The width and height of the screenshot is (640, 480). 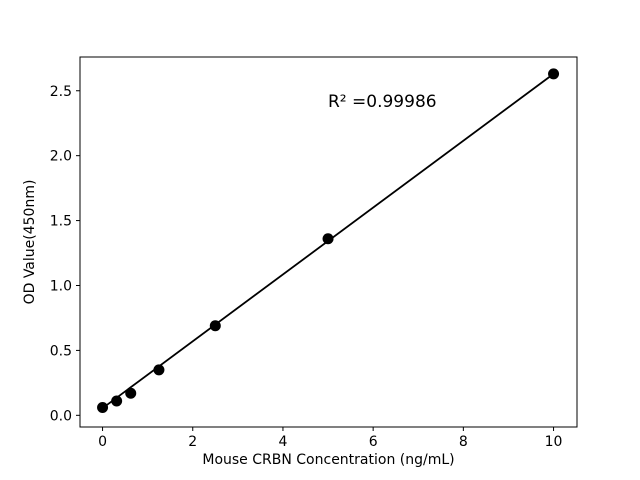 What do you see at coordinates (61, 286) in the screenshot?
I see `y-tick-label: 1.0` at bounding box center [61, 286].